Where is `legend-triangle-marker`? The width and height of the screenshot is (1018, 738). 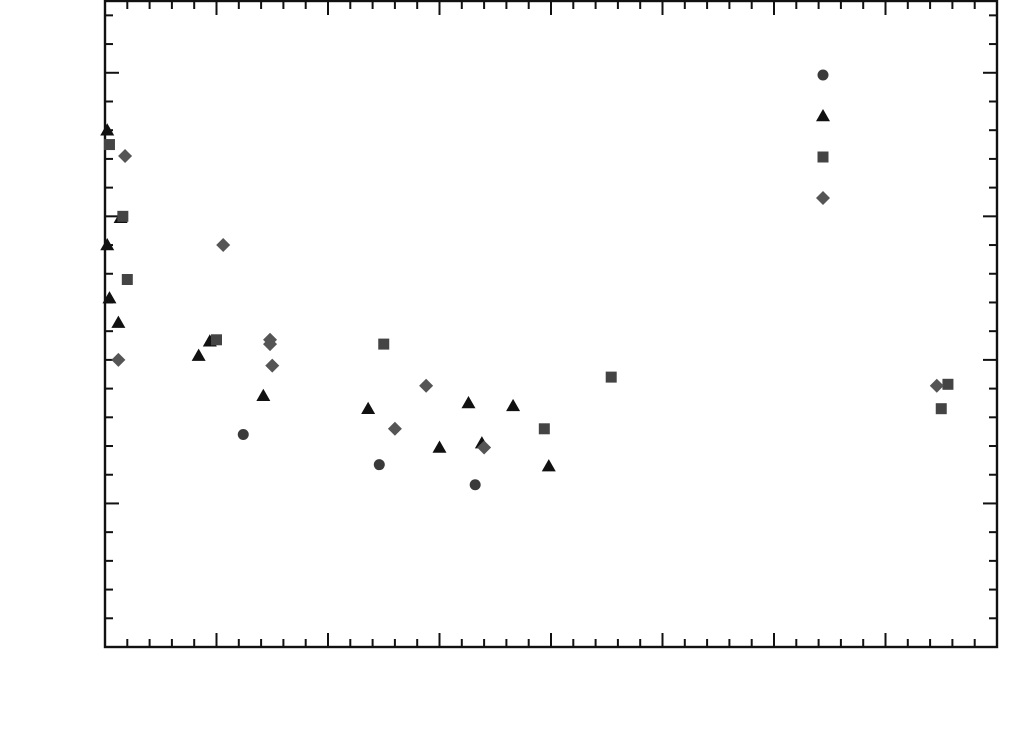 legend-triangle-marker is located at coordinates (823, 115).